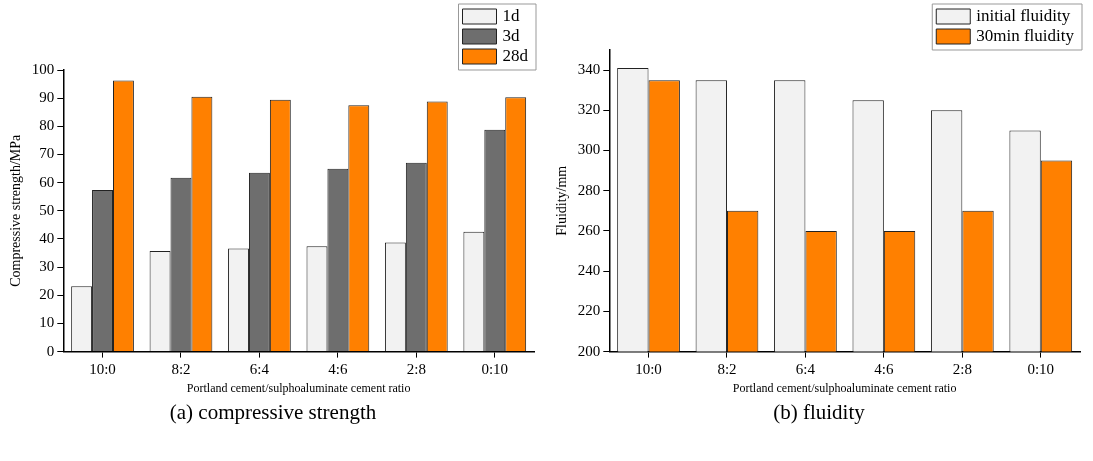  Describe the element at coordinates (589, 270) in the screenshot. I see `y-tick-label: 240` at that location.